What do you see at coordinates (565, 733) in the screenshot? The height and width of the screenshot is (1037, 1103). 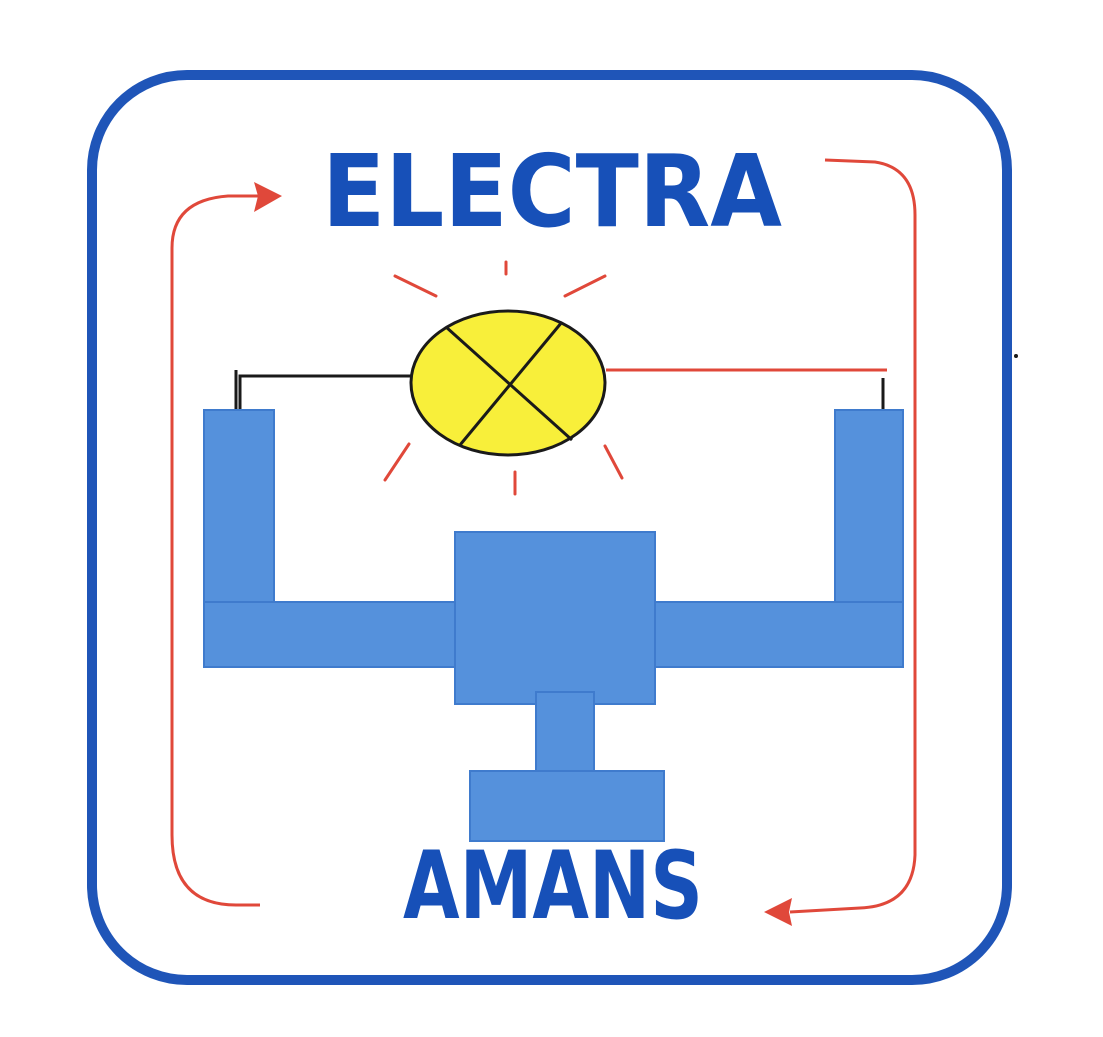 I see `stem` at bounding box center [565, 733].